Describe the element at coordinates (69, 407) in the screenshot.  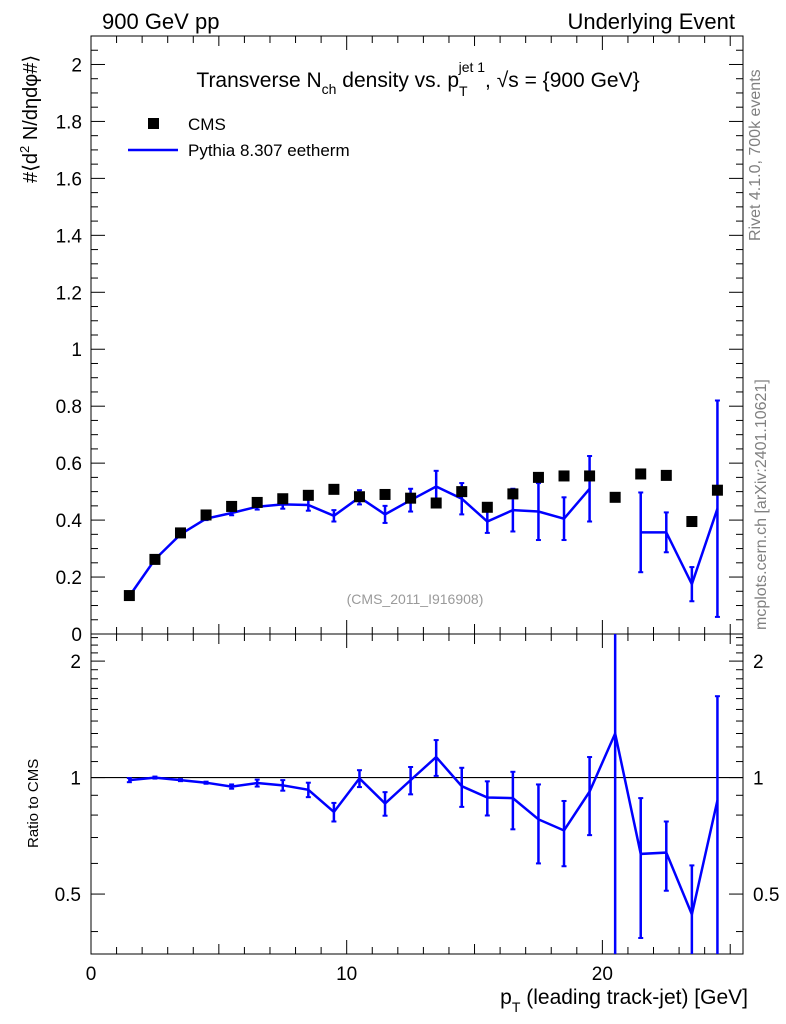
I see `main-ytick-label: 0.8` at that location.